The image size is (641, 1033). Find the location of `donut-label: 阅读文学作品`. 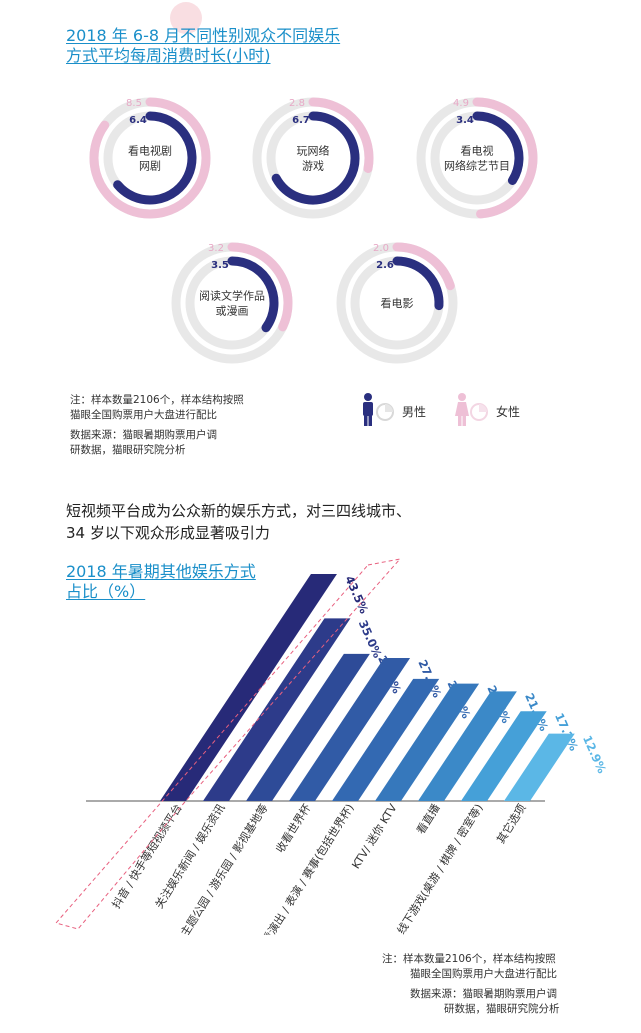

donut-label: 阅读文学作品 is located at coordinates (232, 296).